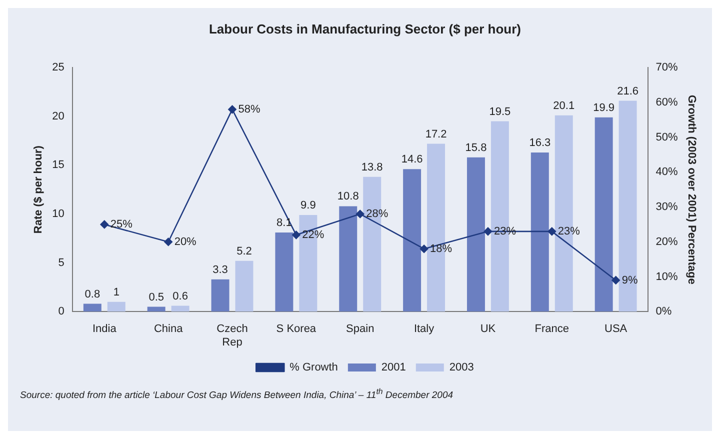 Image resolution: width=720 pixels, height=439 pixels. Describe the element at coordinates (424, 329) in the screenshot. I see `x-tick-label: Italy` at that location.